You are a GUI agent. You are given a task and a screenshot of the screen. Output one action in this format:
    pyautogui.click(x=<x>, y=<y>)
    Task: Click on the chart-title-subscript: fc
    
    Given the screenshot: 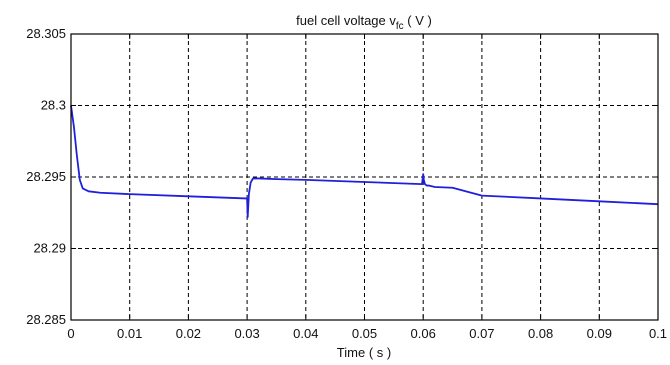 What is the action you would take?
    pyautogui.click(x=400, y=26)
    